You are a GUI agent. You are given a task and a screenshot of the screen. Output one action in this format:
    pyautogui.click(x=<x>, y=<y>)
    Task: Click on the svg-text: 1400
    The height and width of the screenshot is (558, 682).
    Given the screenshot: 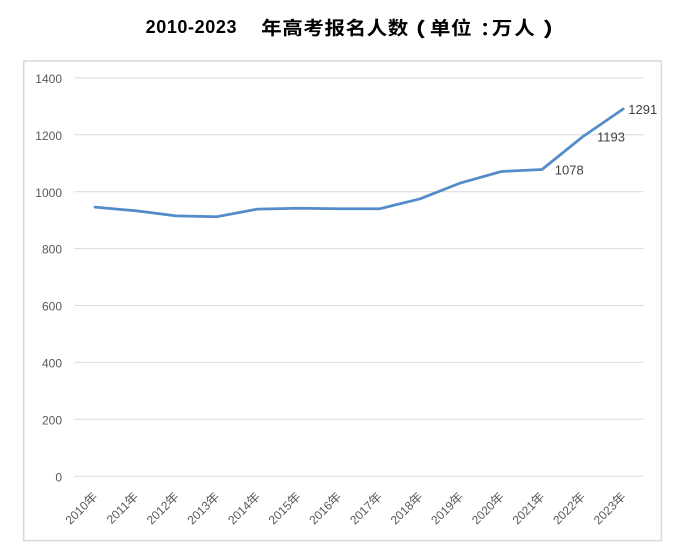 What is the action you would take?
    pyautogui.click(x=48, y=79)
    